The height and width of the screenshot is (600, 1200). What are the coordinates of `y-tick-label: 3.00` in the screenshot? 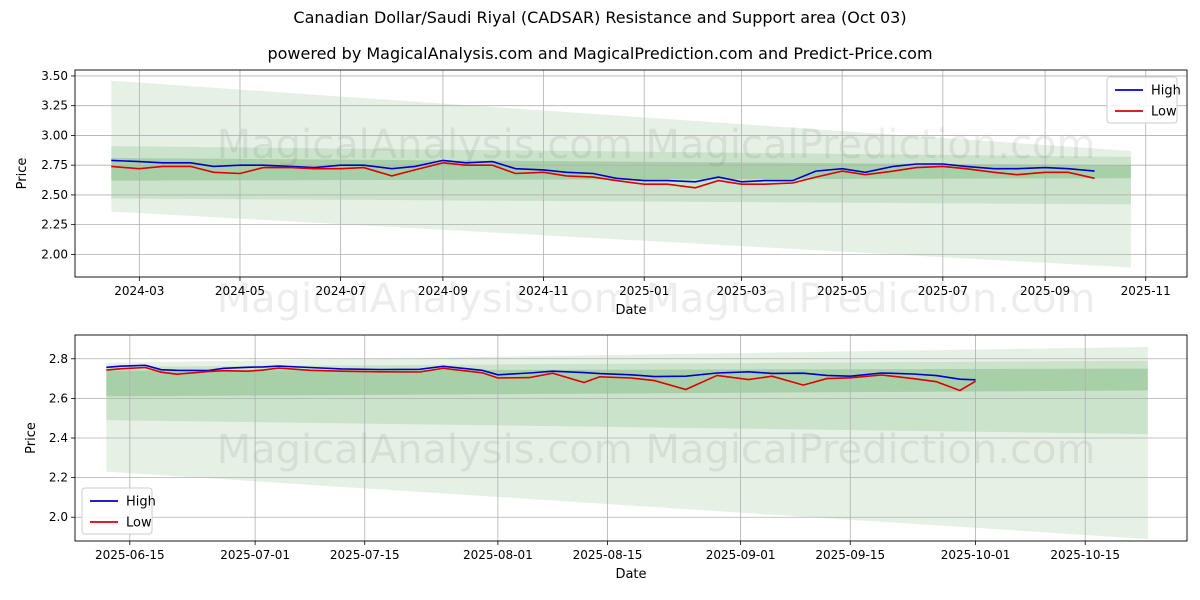 It's located at (54, 135).